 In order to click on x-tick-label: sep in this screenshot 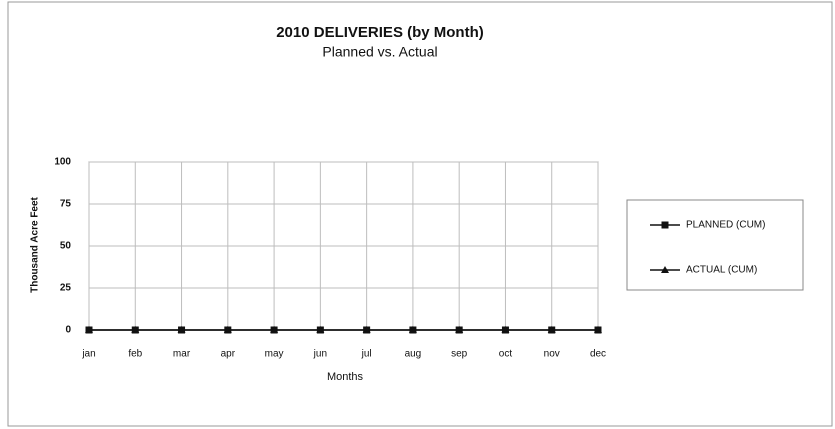, I will do `click(459, 354)`.